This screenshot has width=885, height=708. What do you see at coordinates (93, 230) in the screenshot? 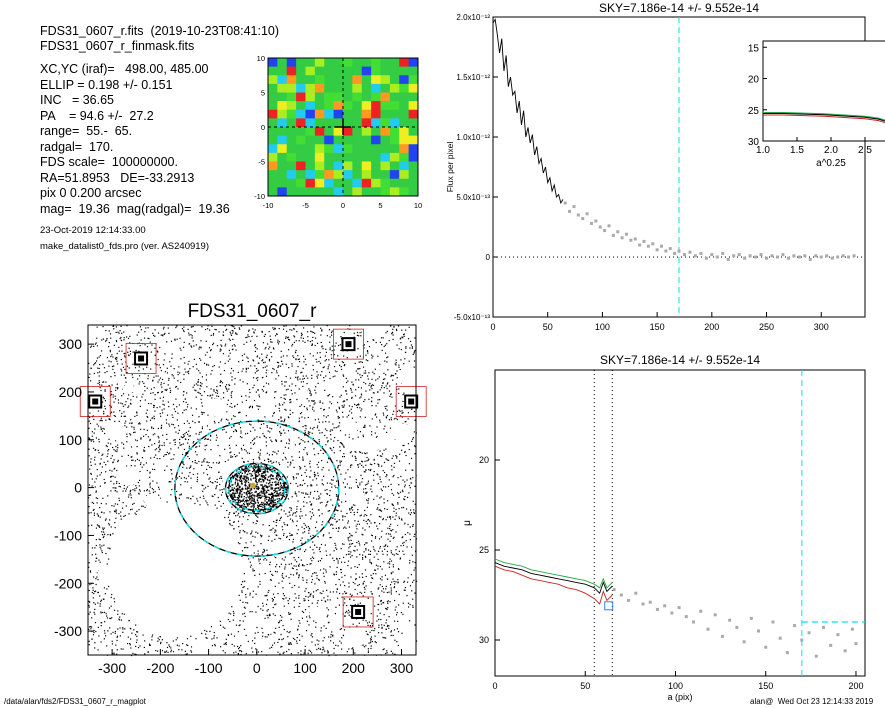
I see `date-label: 23-Oct-2019 12:14:33.00` at bounding box center [93, 230].